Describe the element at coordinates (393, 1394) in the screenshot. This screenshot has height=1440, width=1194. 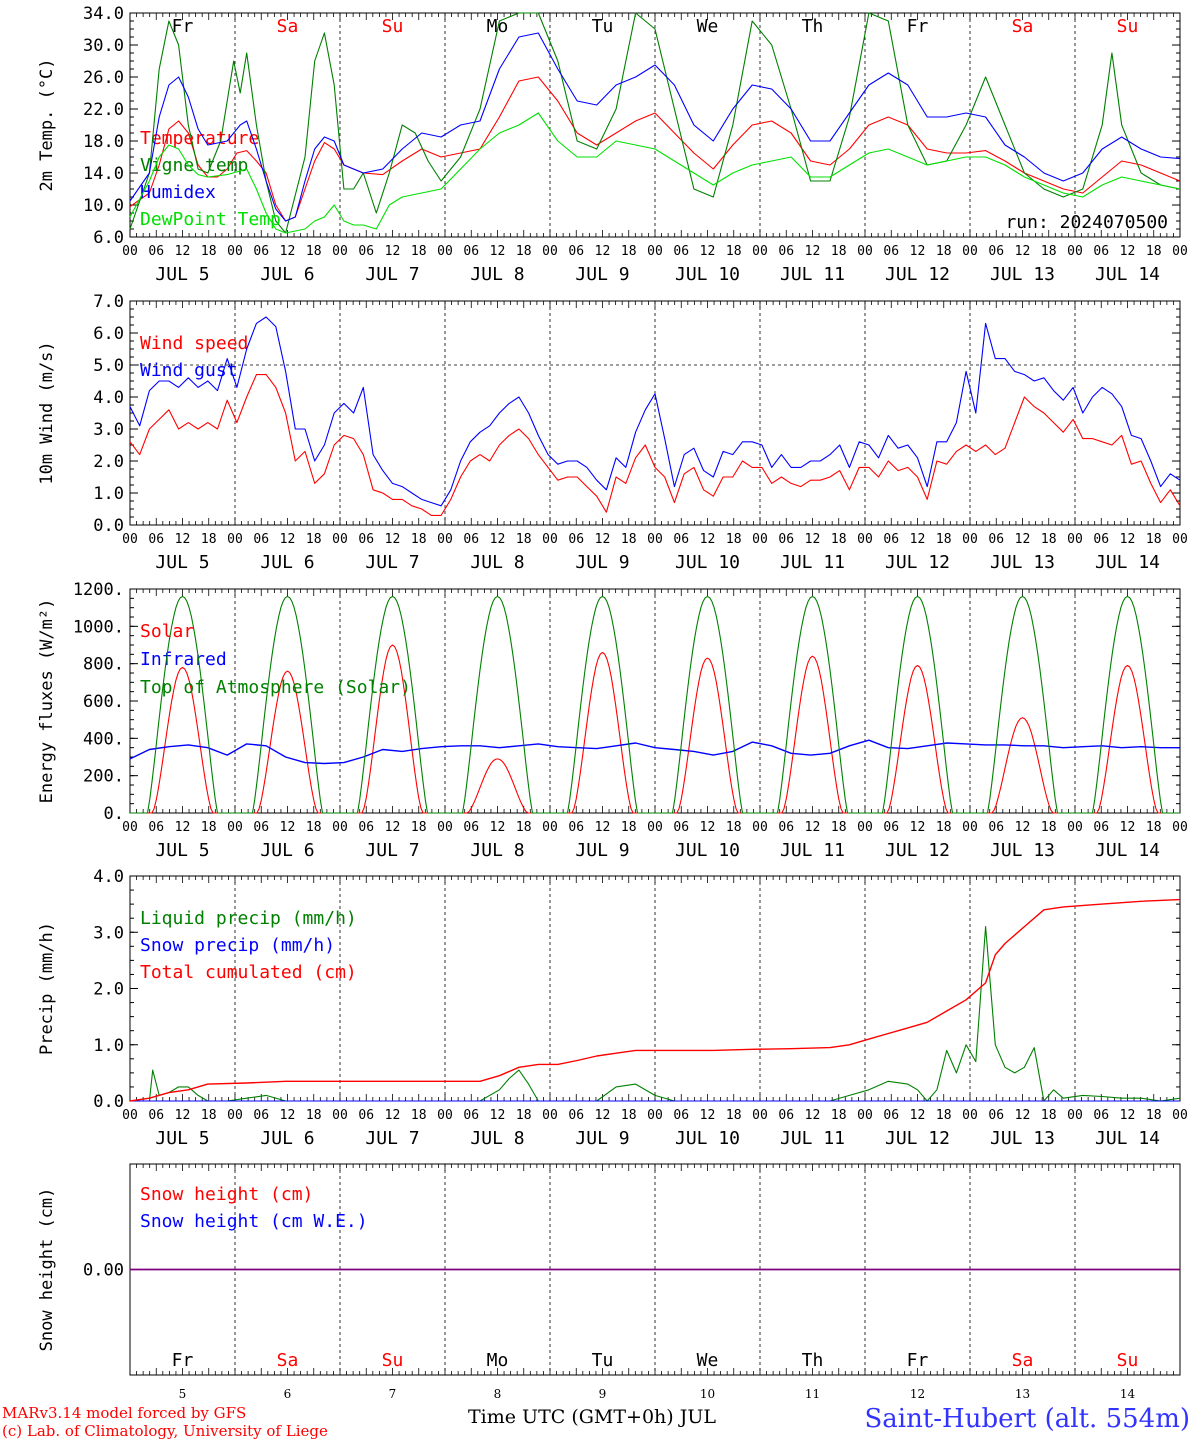
I see `day-number-label: 7` at that location.